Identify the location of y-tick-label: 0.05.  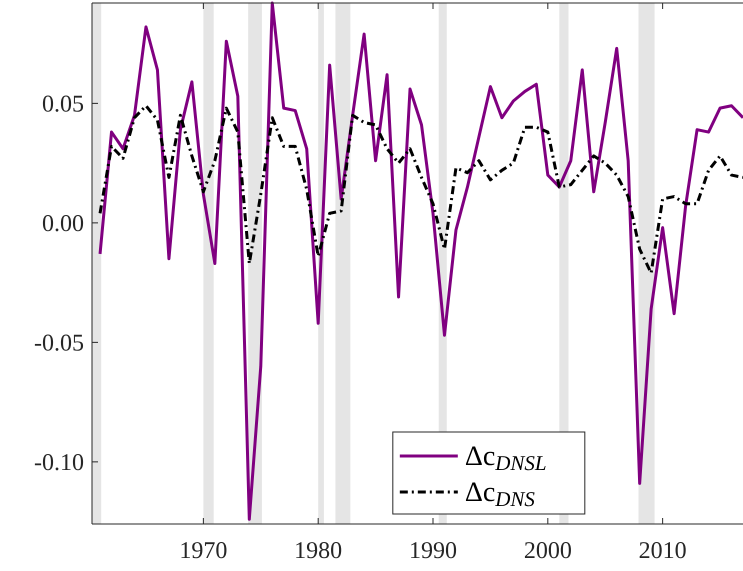
(63, 104).